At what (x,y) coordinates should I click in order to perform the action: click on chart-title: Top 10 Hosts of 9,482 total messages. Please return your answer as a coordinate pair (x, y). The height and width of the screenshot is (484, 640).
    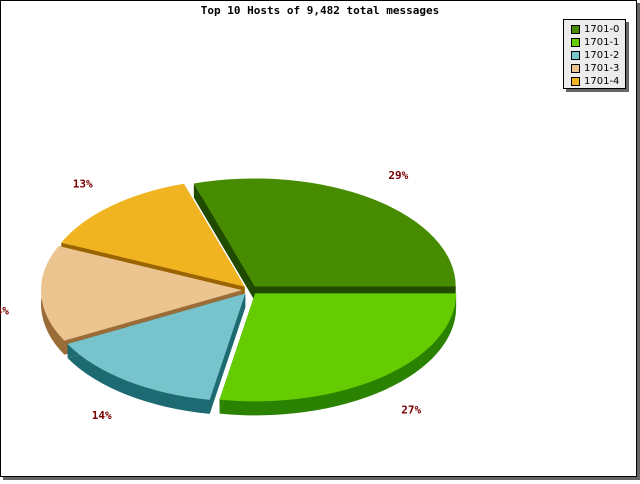
    Looking at the image, I should click on (320, 10).